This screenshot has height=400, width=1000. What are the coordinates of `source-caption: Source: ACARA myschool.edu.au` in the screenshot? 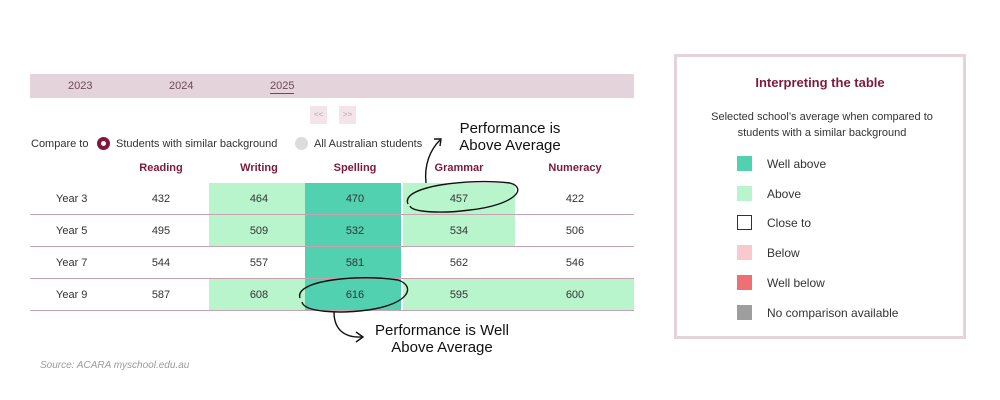 It's located at (115, 365).